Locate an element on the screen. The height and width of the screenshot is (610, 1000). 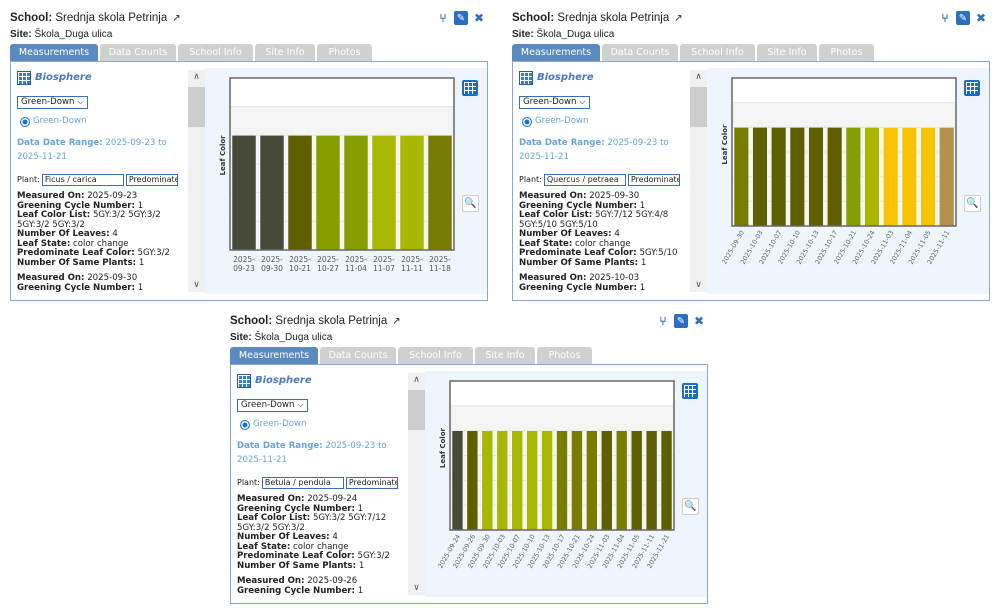
record-field: Predominate Leaf Color: 5GY:5/10 is located at coordinates (598, 253).